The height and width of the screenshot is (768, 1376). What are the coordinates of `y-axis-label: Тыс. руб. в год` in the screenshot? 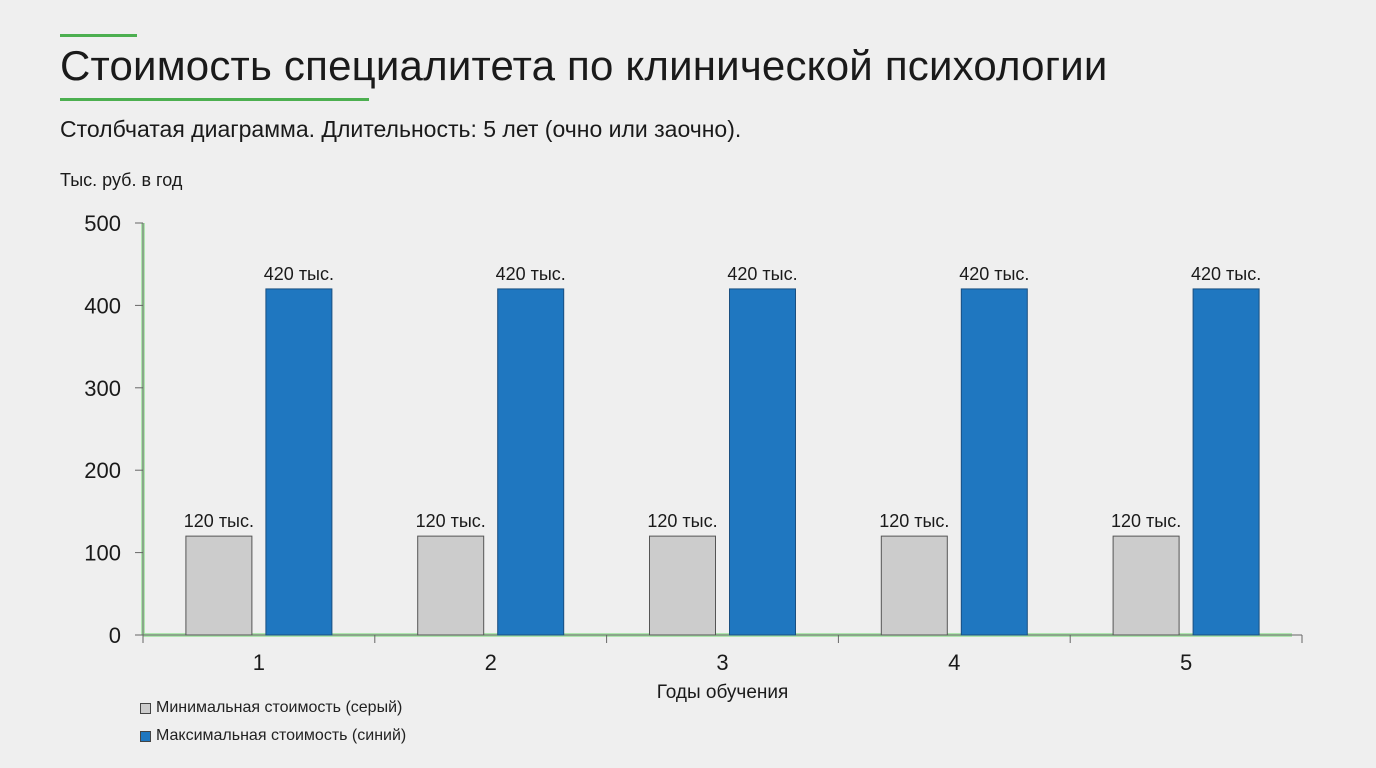 It's located at (121, 180).